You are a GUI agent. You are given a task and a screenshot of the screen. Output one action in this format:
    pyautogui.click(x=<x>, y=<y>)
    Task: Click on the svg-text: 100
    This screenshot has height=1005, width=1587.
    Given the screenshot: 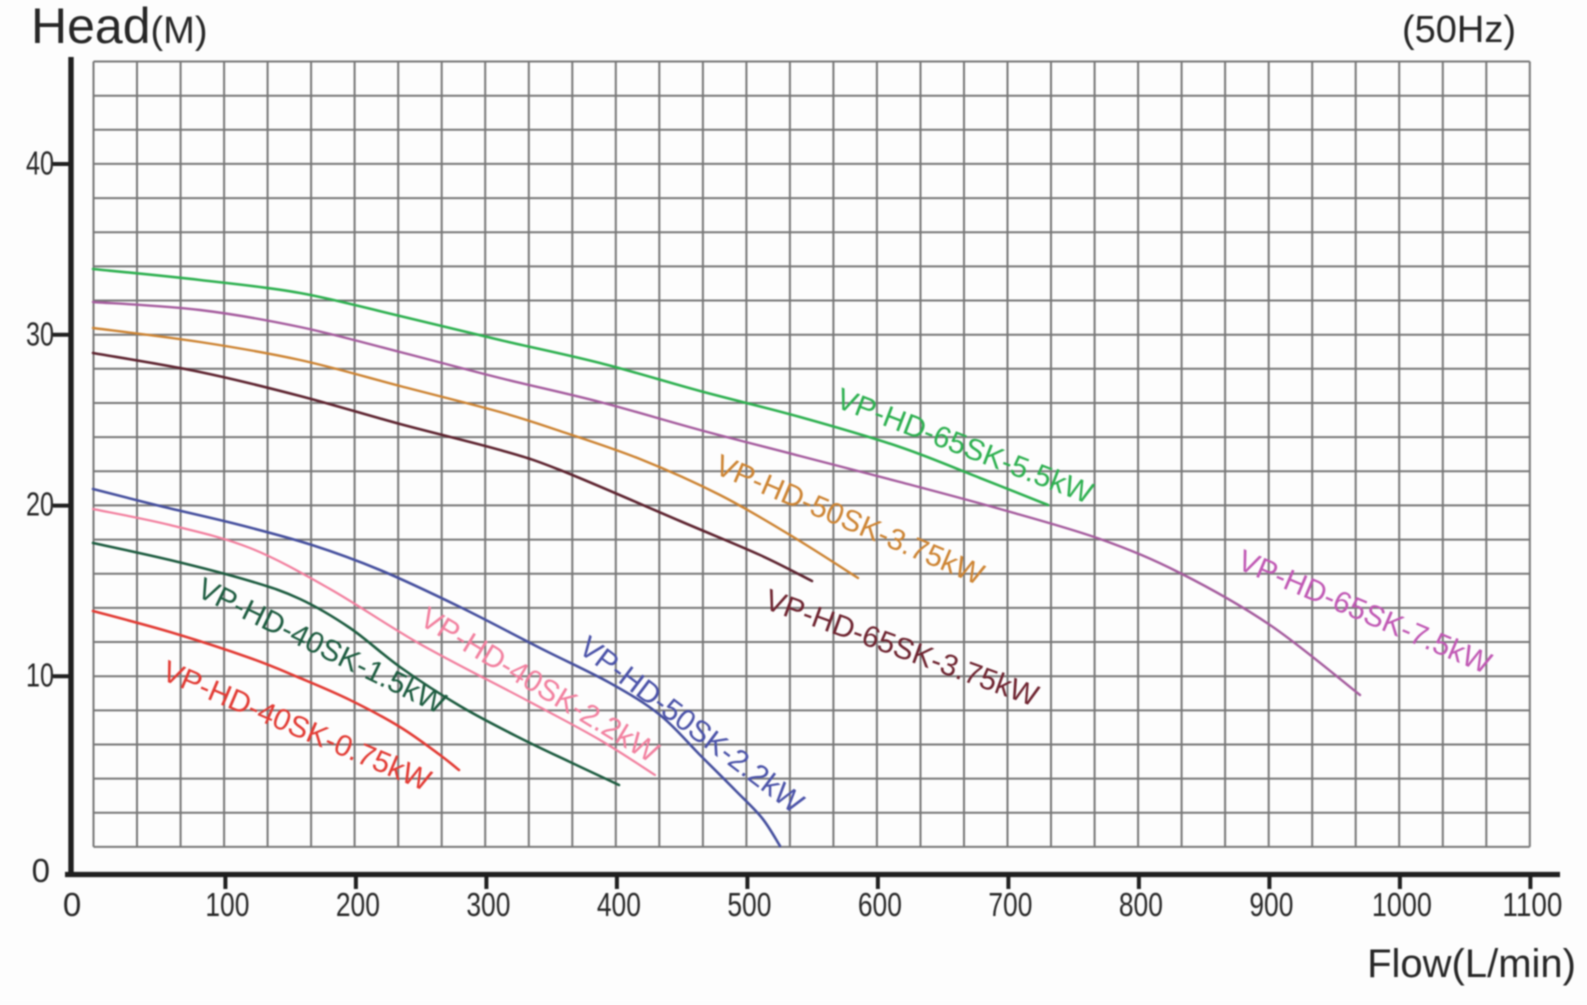 What is the action you would take?
    pyautogui.click(x=227, y=904)
    